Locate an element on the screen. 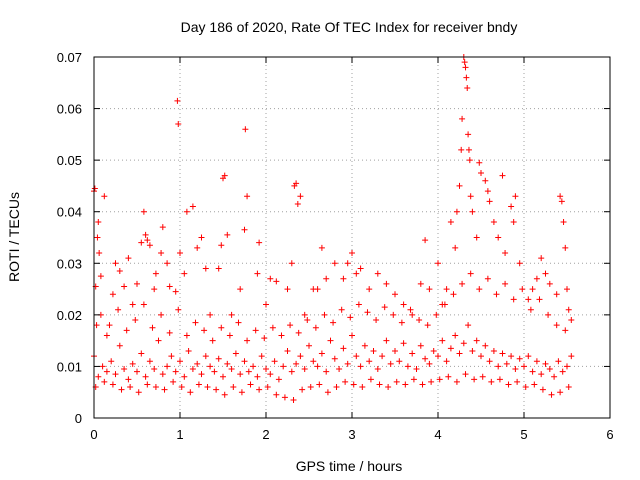 The height and width of the screenshot is (480, 640). x-tick-label: 0 is located at coordinates (93, 434).